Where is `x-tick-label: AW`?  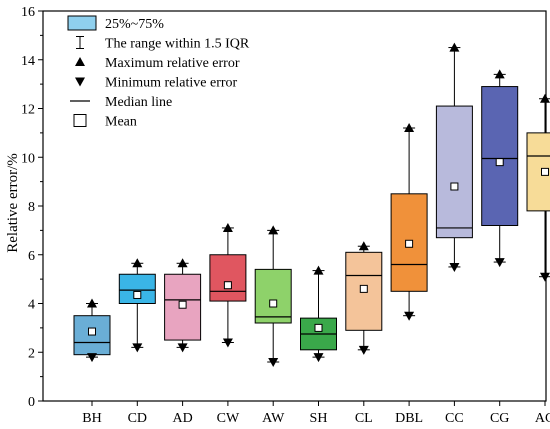 x-tick-label: AW is located at coordinates (273, 418).